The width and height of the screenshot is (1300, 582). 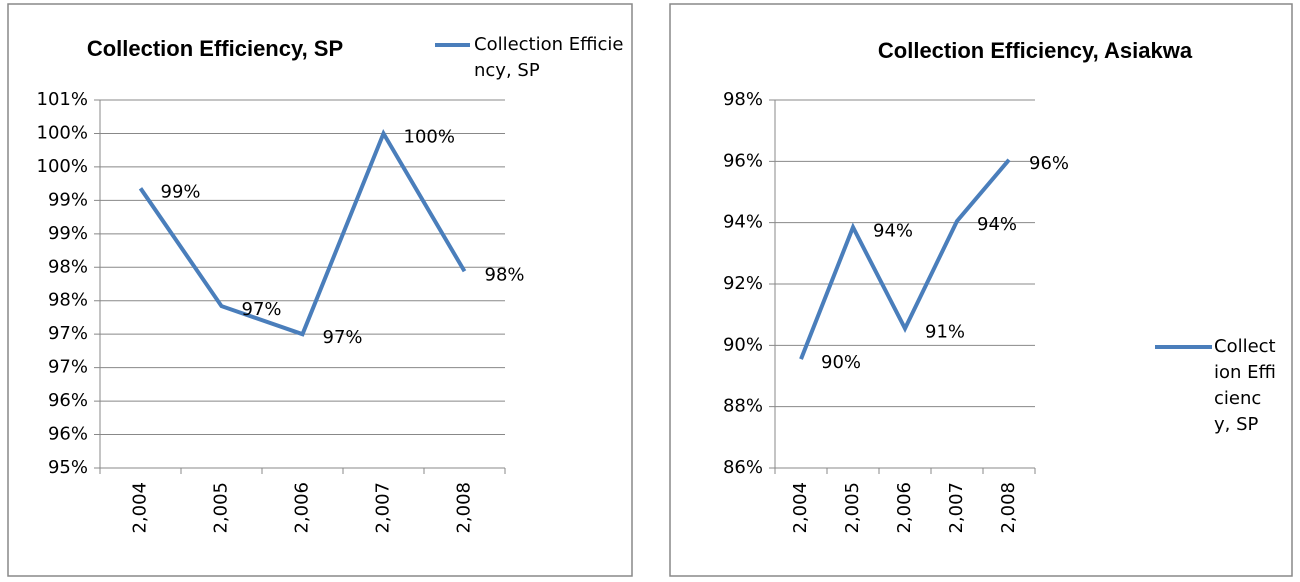 What do you see at coordinates (1049, 163) in the screenshot?
I see `data-label: 96%` at bounding box center [1049, 163].